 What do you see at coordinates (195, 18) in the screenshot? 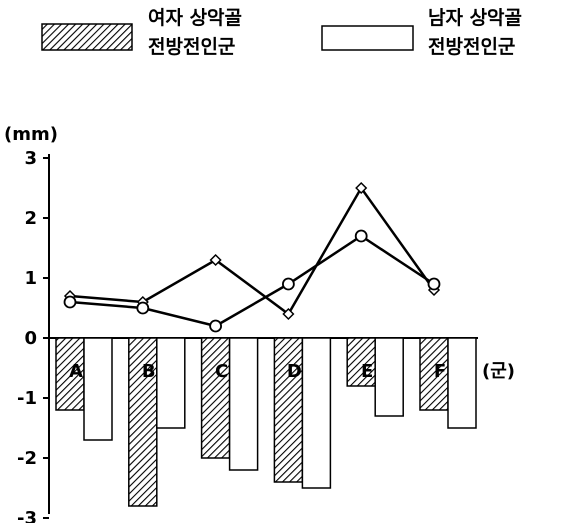
I see `legend-label-female-line1: 여자 상악골` at bounding box center [195, 18].